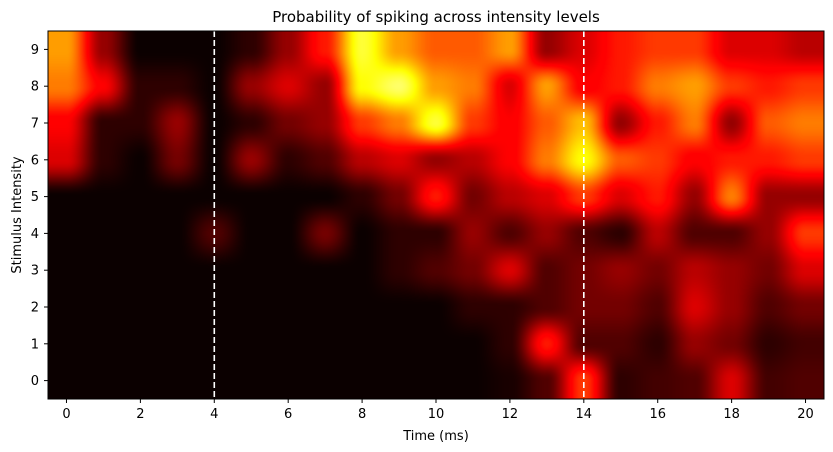 Image resolution: width=833 pixels, height=452 pixels. Describe the element at coordinates (35, 344) in the screenshot. I see `y-tick-label: 1` at that location.